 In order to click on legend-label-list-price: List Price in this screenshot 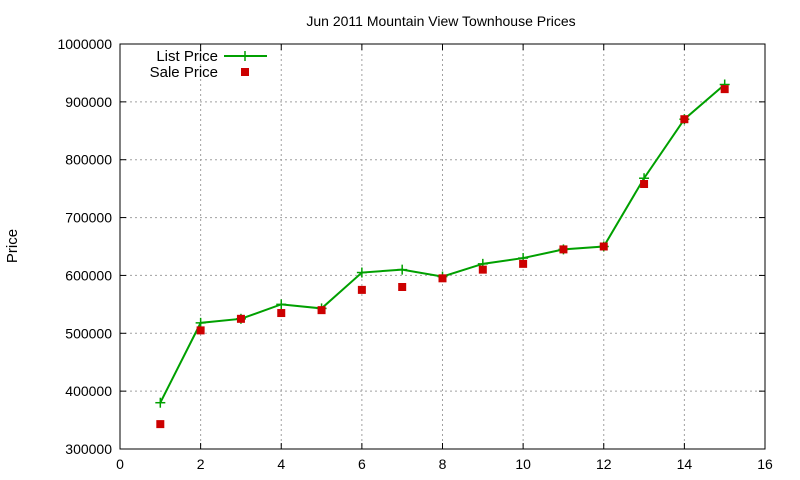, I will do `click(187, 56)`.